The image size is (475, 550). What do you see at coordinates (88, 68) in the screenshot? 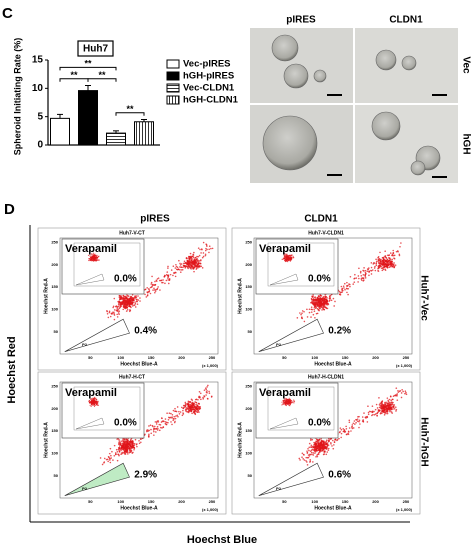
I see `significance-bracket` at bounding box center [88, 68].